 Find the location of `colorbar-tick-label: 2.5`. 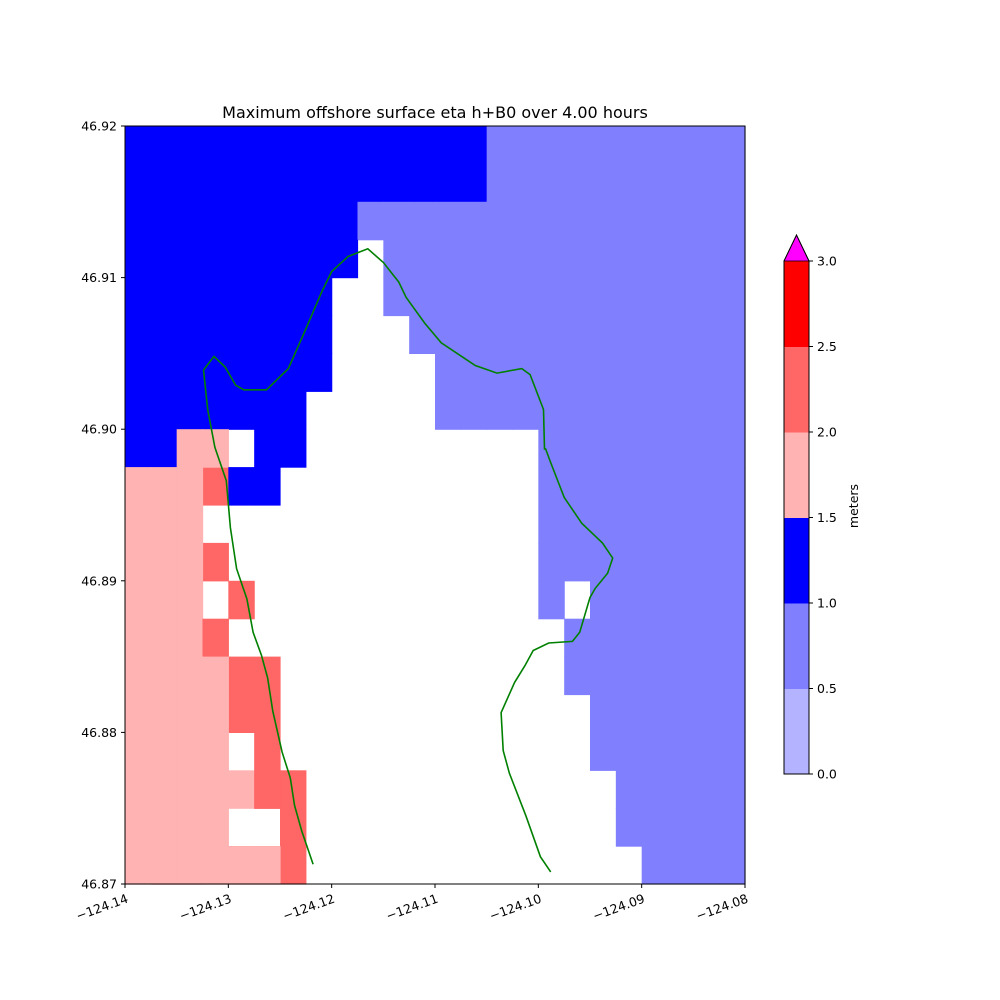

colorbar-tick-label: 2.5 is located at coordinates (827, 346).